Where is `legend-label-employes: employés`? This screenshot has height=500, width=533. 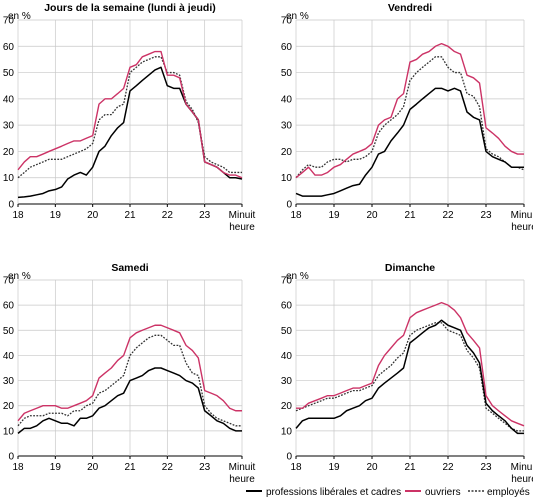 legend-label-employes: employés is located at coordinates (508, 492).